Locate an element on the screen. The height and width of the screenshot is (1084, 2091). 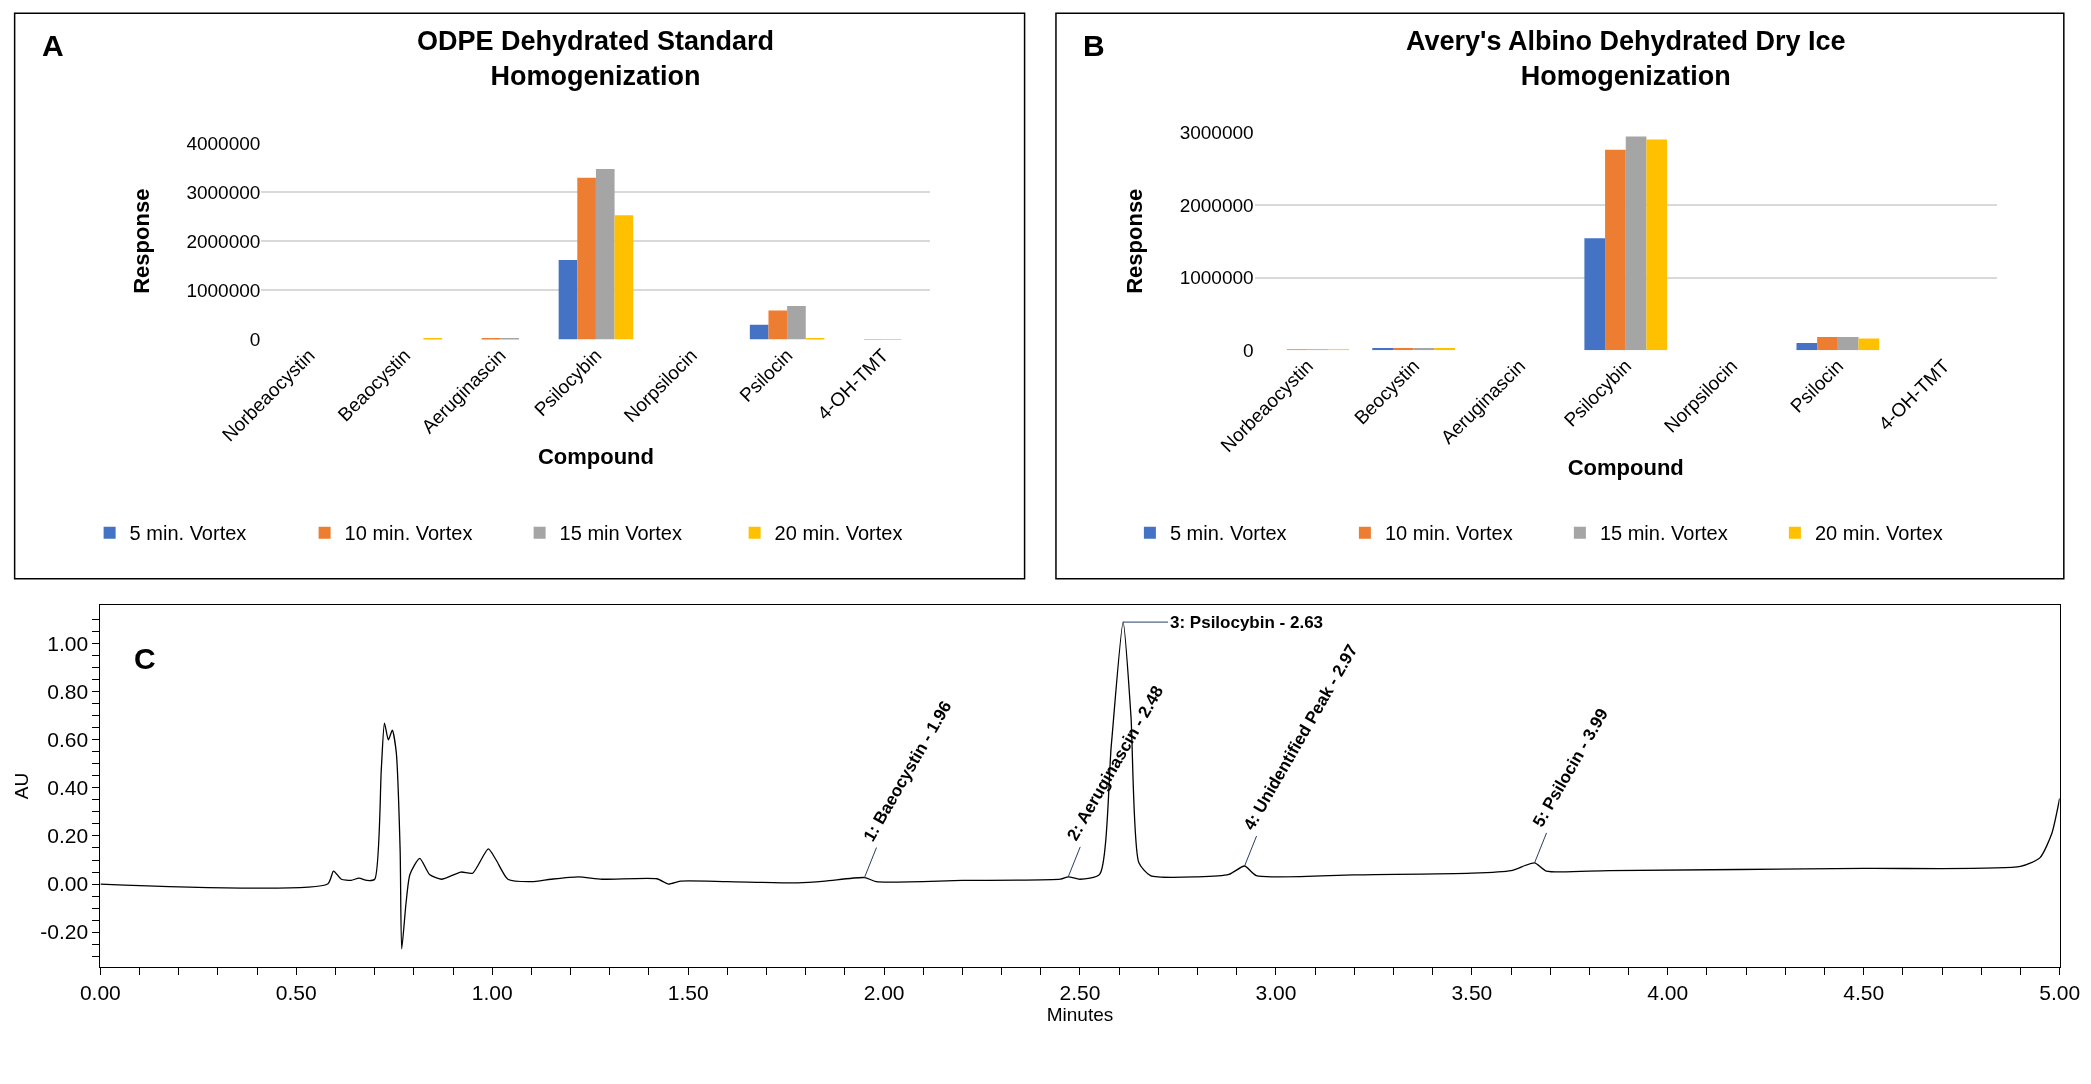
legend-label: 15 min Vortex is located at coordinates (620, 533).